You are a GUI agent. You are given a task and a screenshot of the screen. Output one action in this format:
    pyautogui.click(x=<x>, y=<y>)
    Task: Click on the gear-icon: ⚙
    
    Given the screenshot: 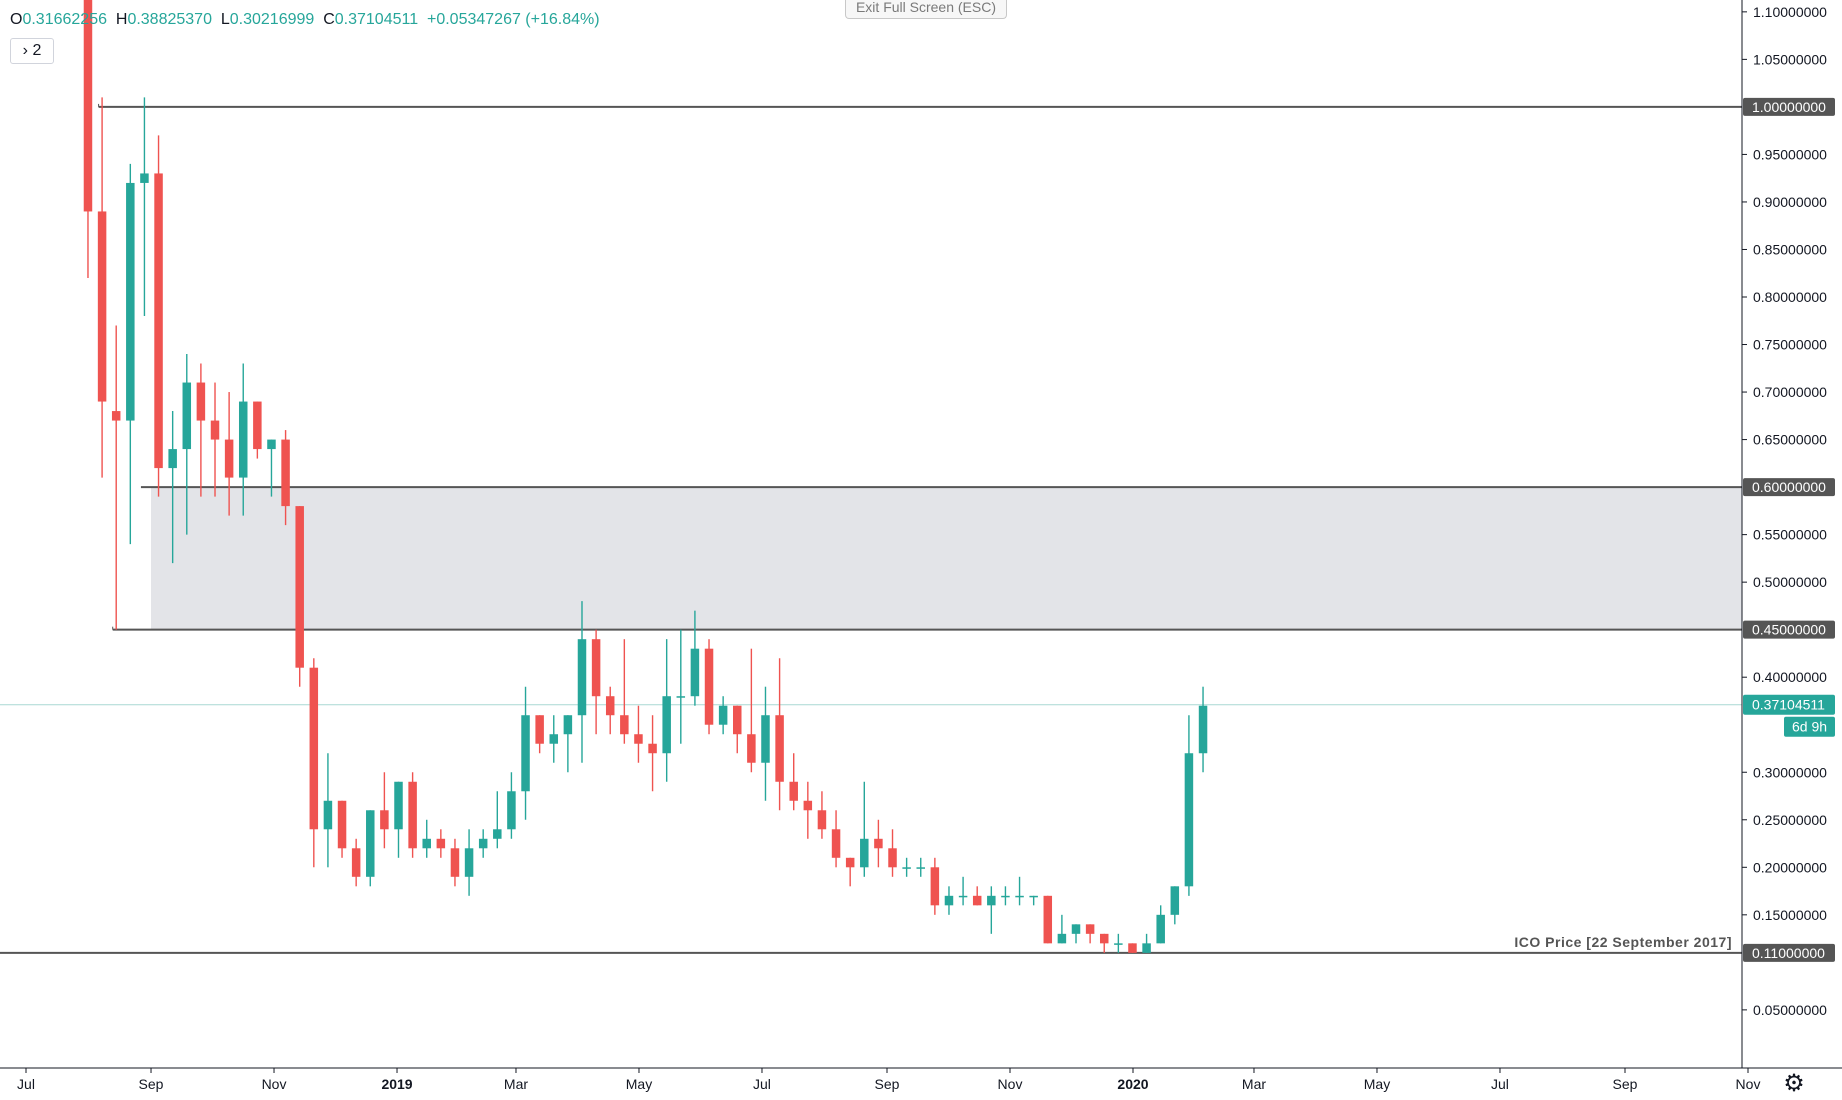 What is the action you would take?
    pyautogui.click(x=1794, y=1083)
    